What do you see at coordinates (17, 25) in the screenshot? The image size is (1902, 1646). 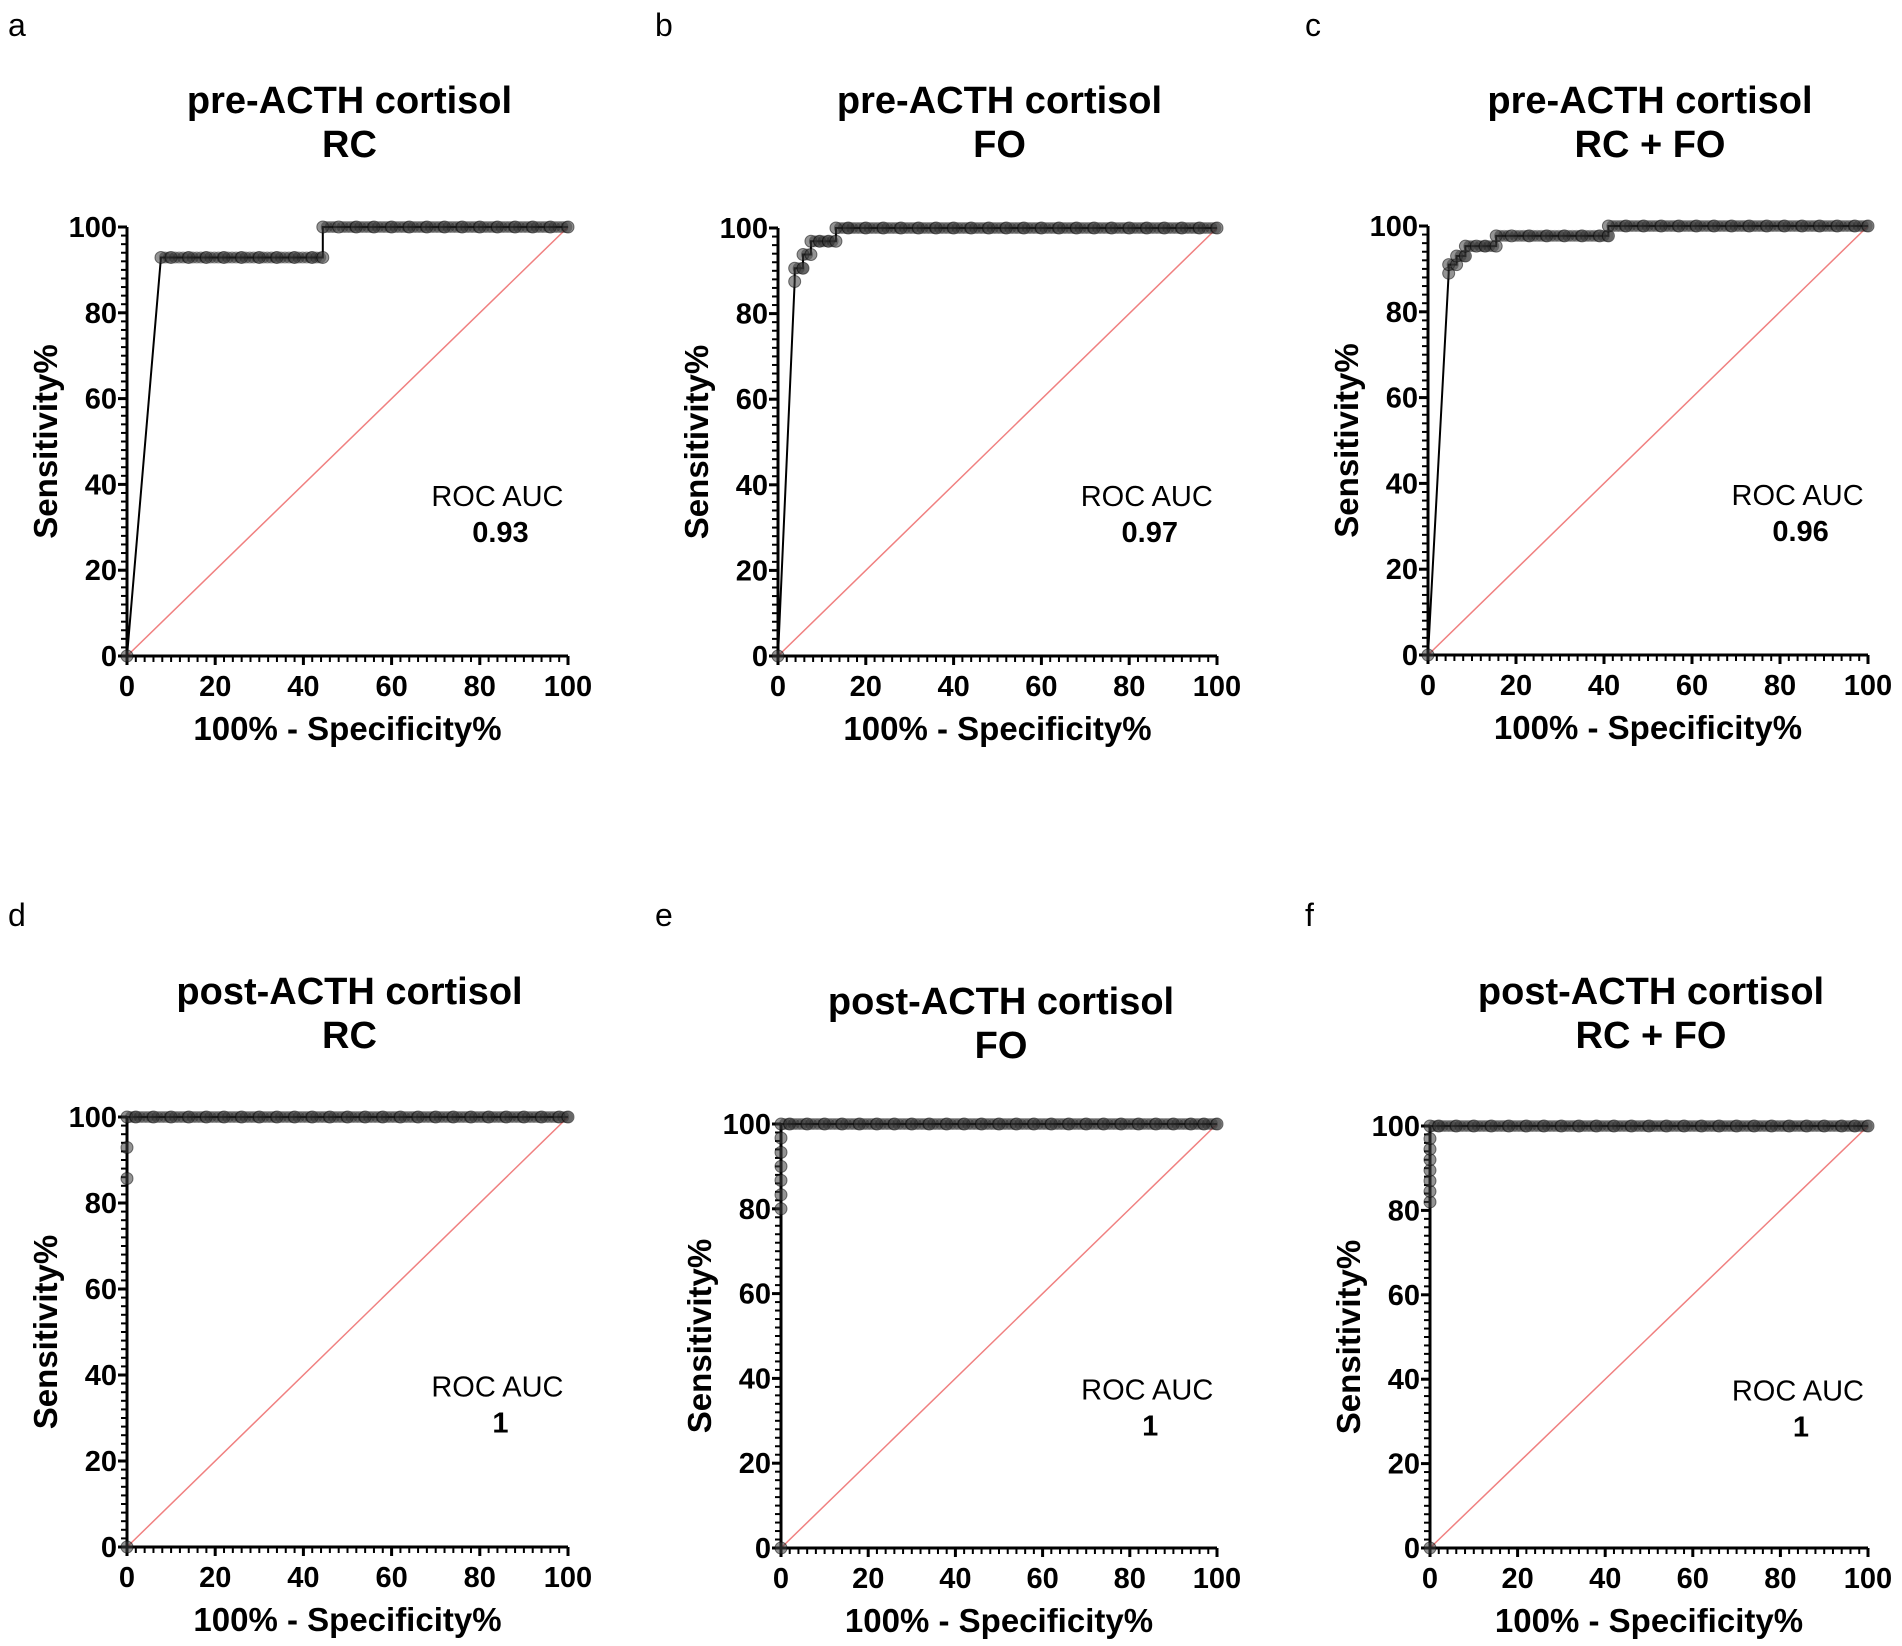 I see `panel-letter: a` at bounding box center [17, 25].